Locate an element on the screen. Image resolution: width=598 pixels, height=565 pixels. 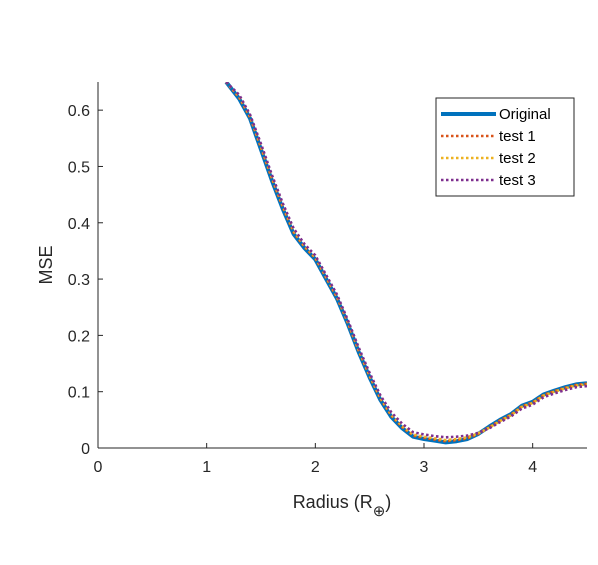
x-tick-label: 0 is located at coordinates (98, 467).